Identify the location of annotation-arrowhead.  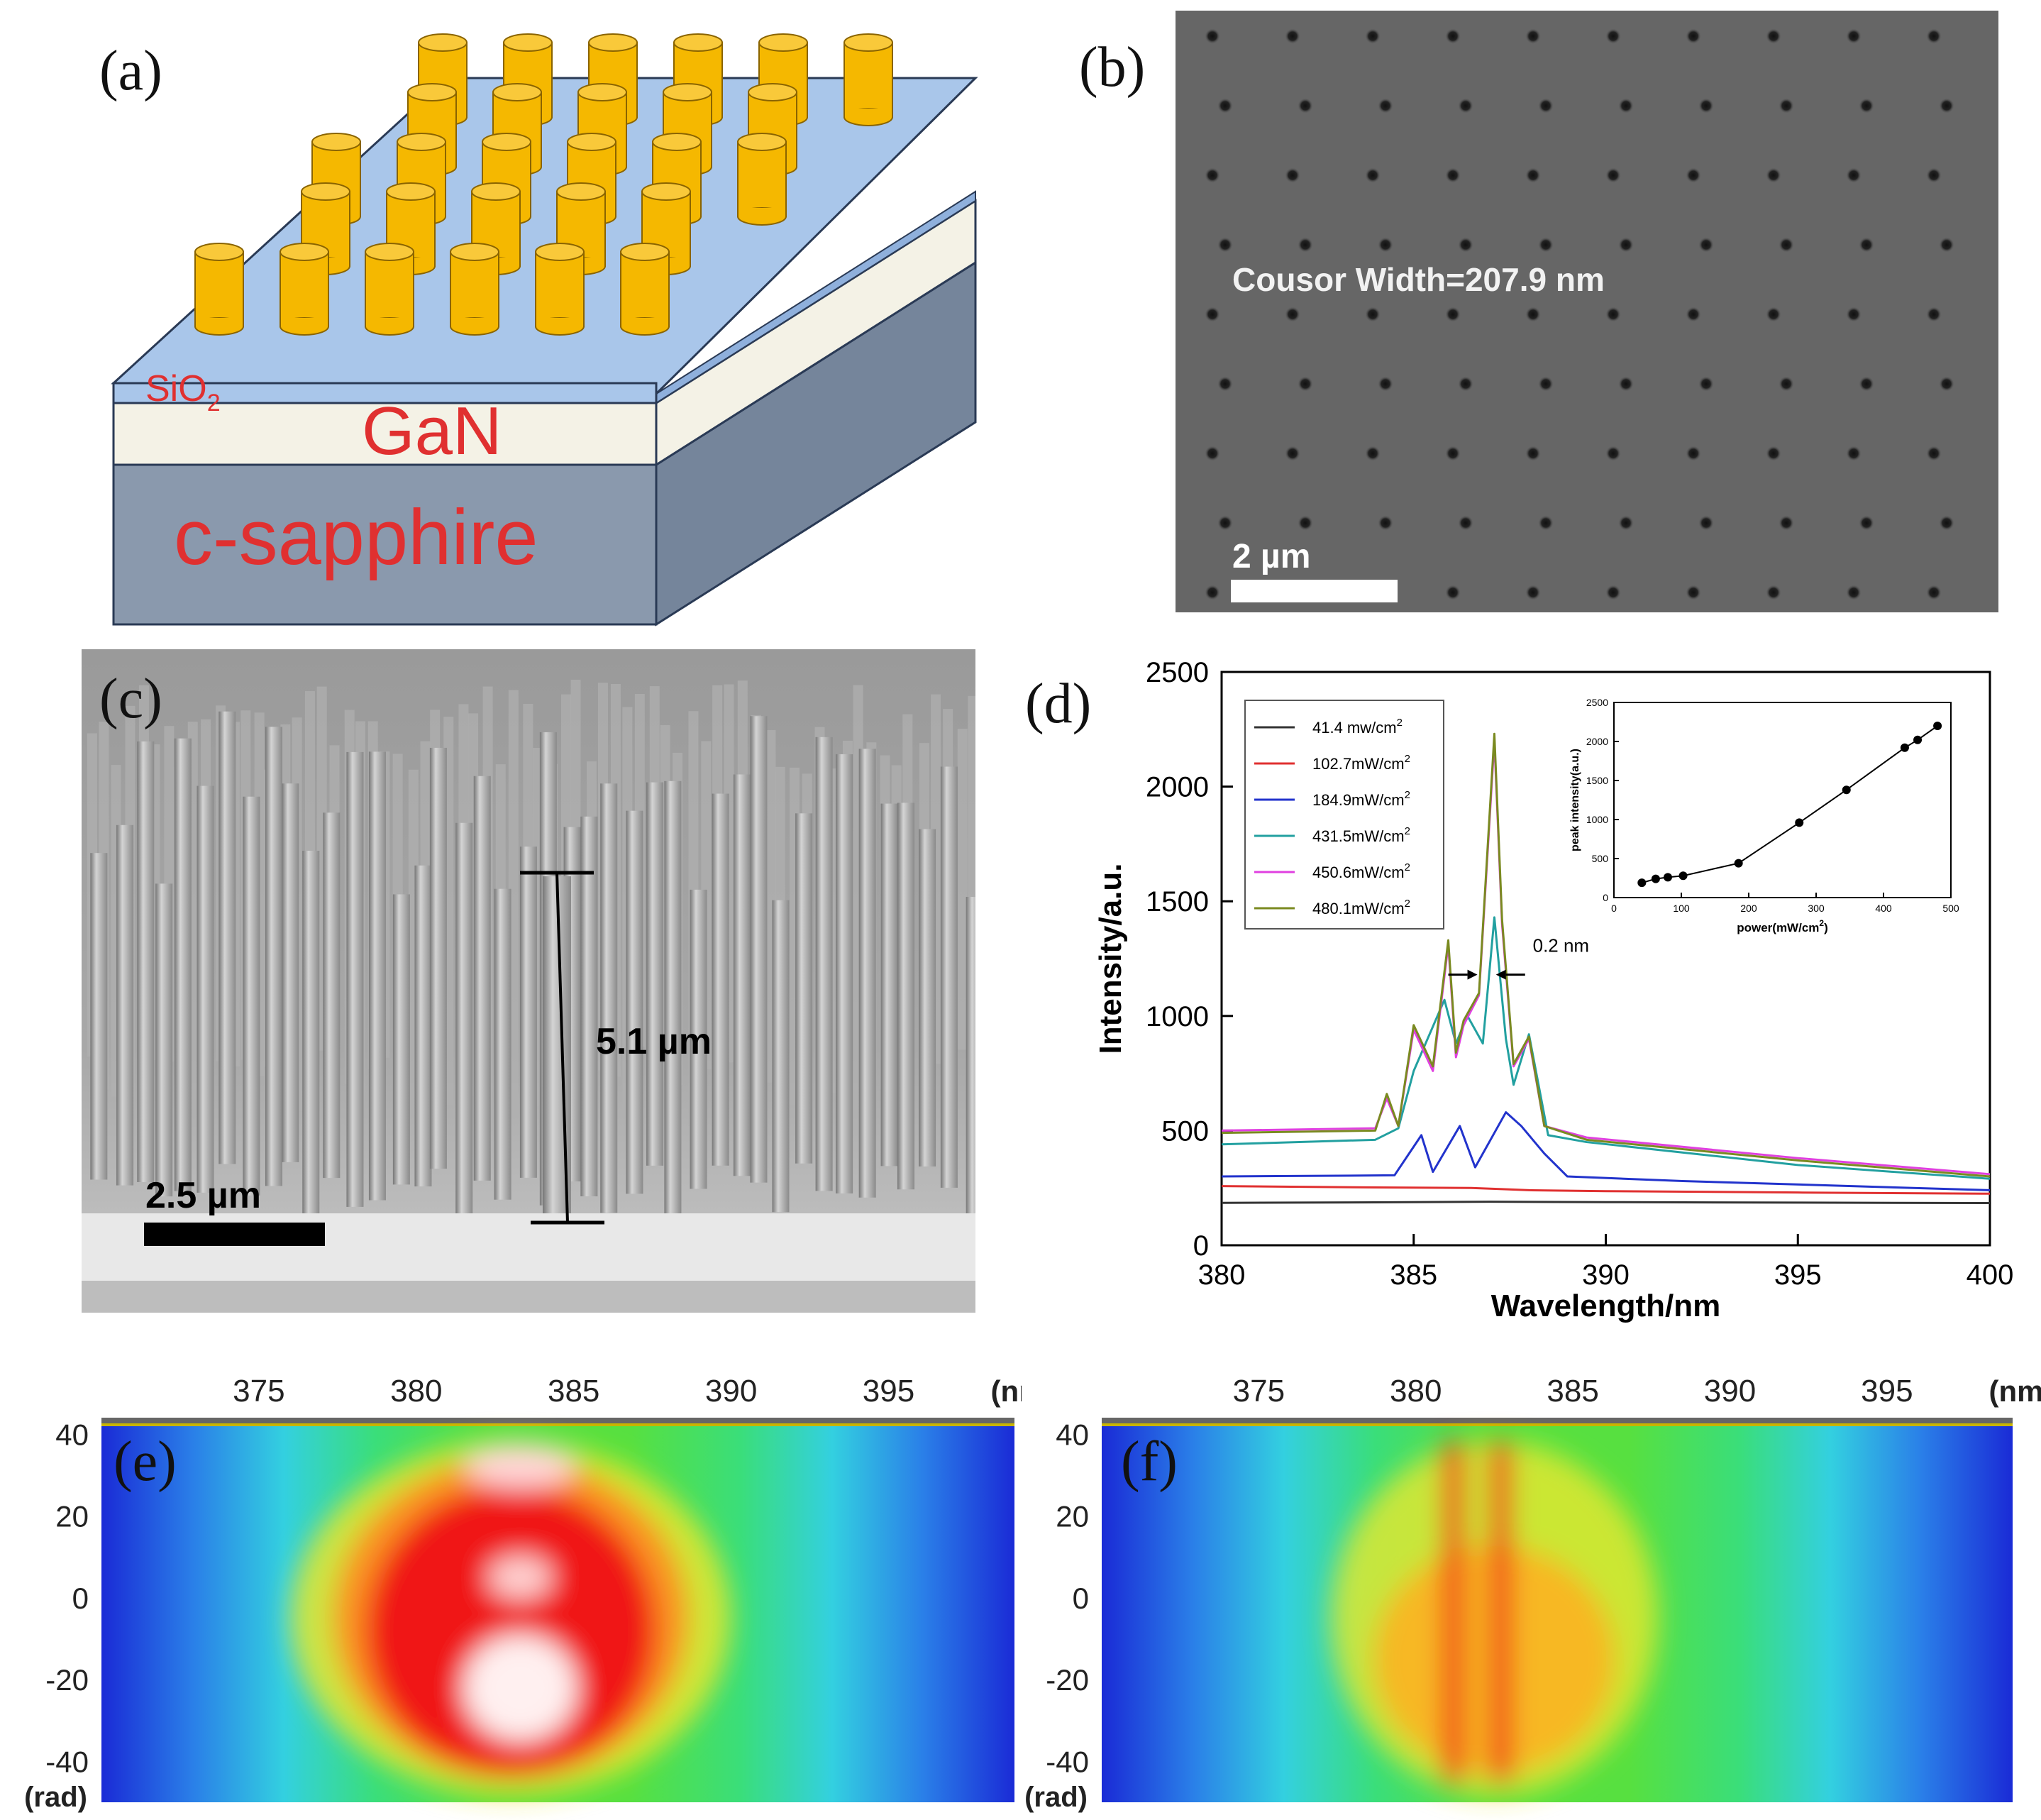
(1500, 974).